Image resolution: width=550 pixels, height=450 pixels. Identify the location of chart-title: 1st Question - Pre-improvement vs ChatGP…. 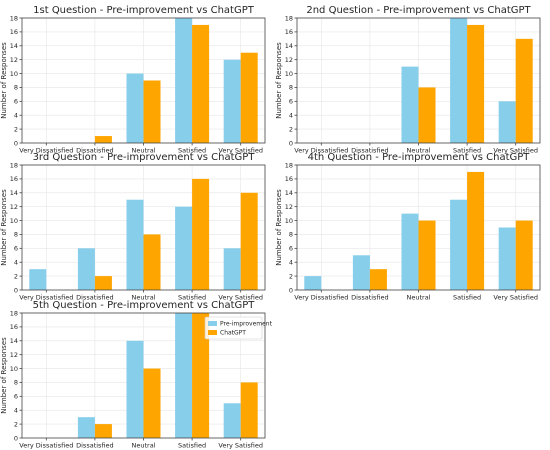
(144, 10).